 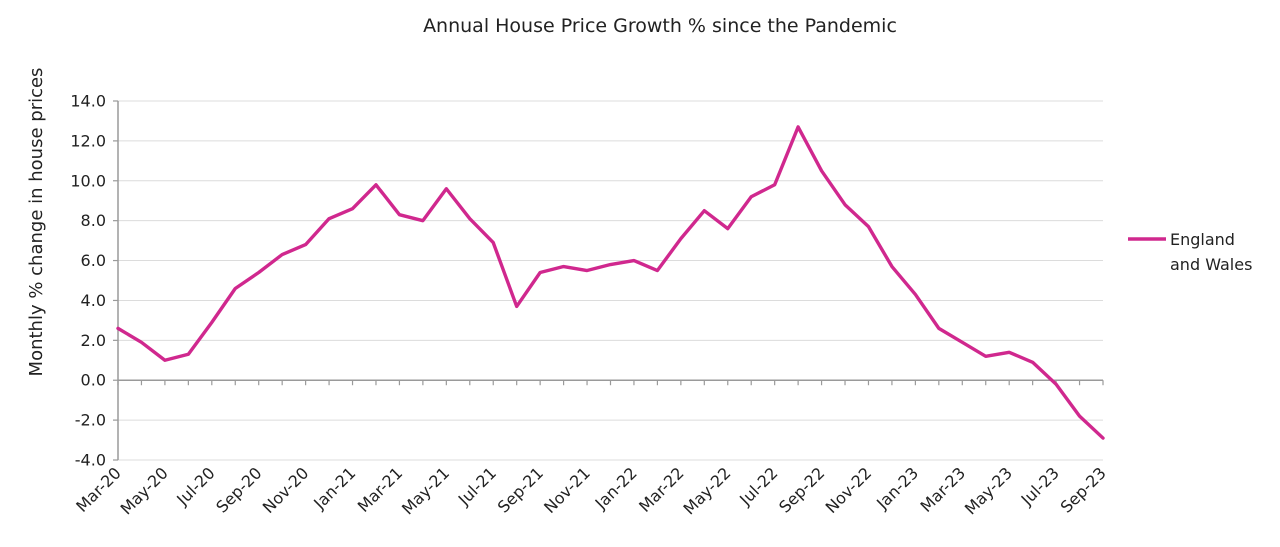 I want to click on y-tick-label: 10.0, so click(x=88, y=180).